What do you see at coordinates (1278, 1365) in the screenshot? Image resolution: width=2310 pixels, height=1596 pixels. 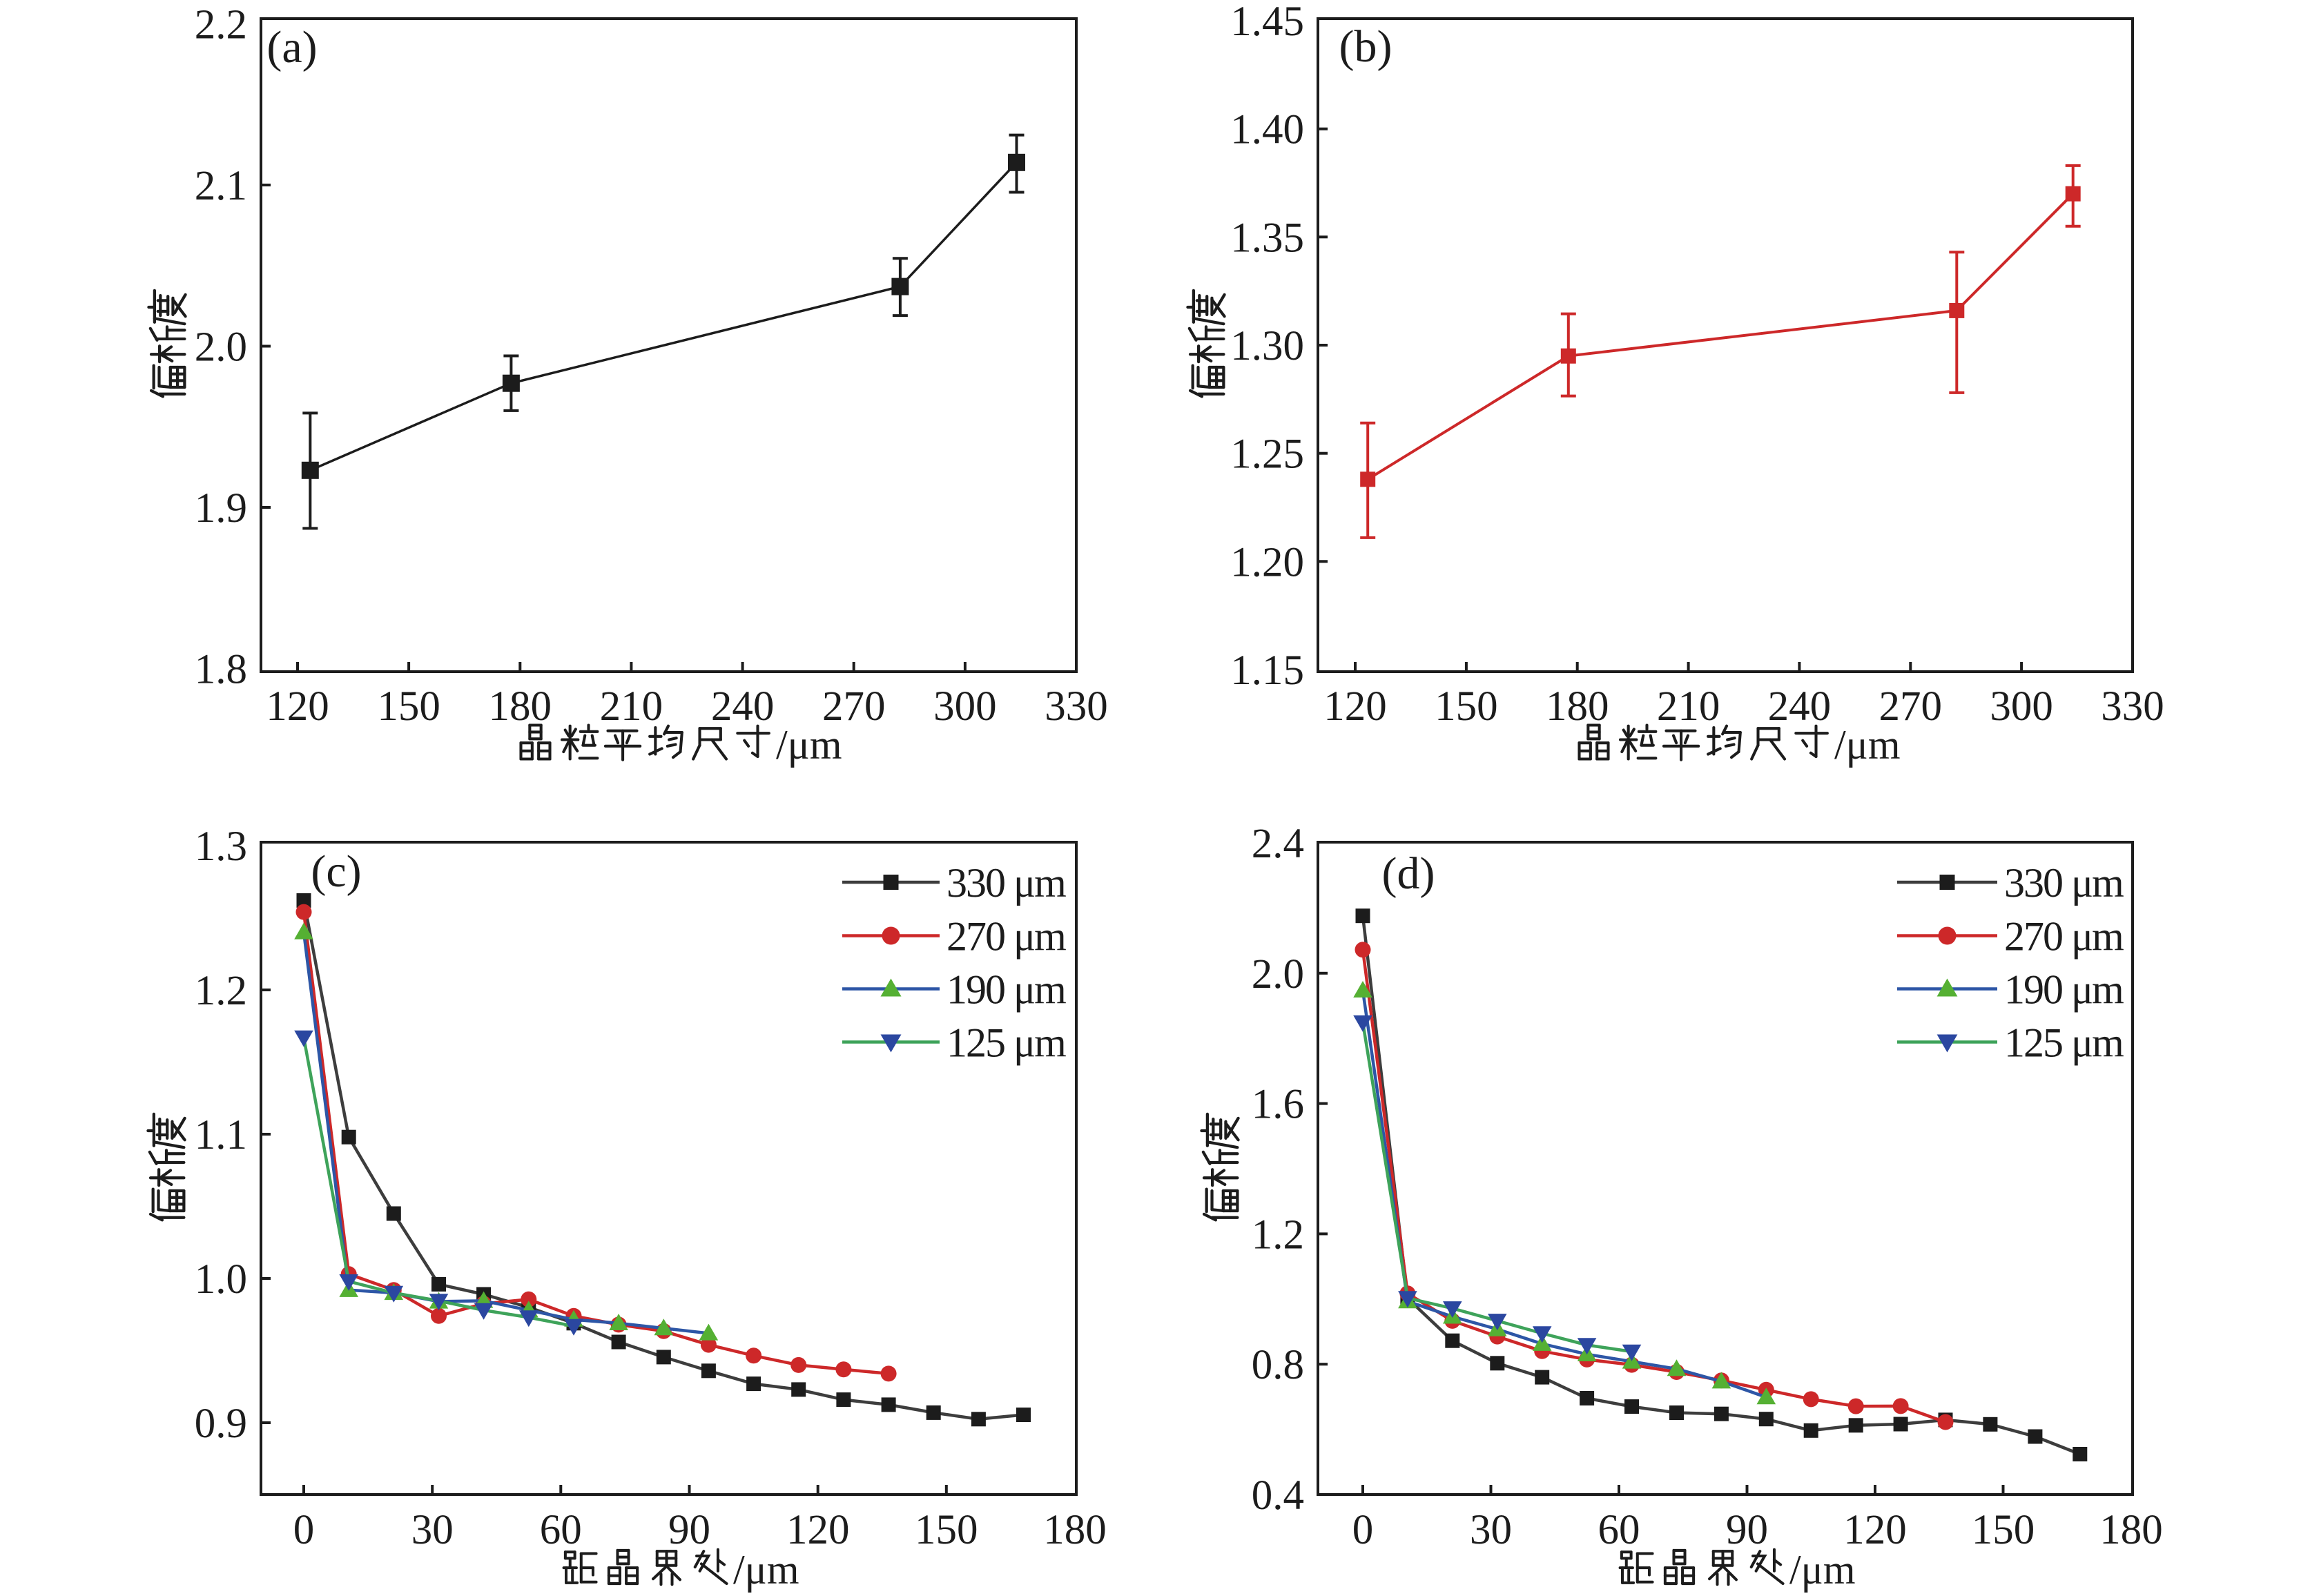 I see `svg-text: 0.8` at bounding box center [1278, 1365].